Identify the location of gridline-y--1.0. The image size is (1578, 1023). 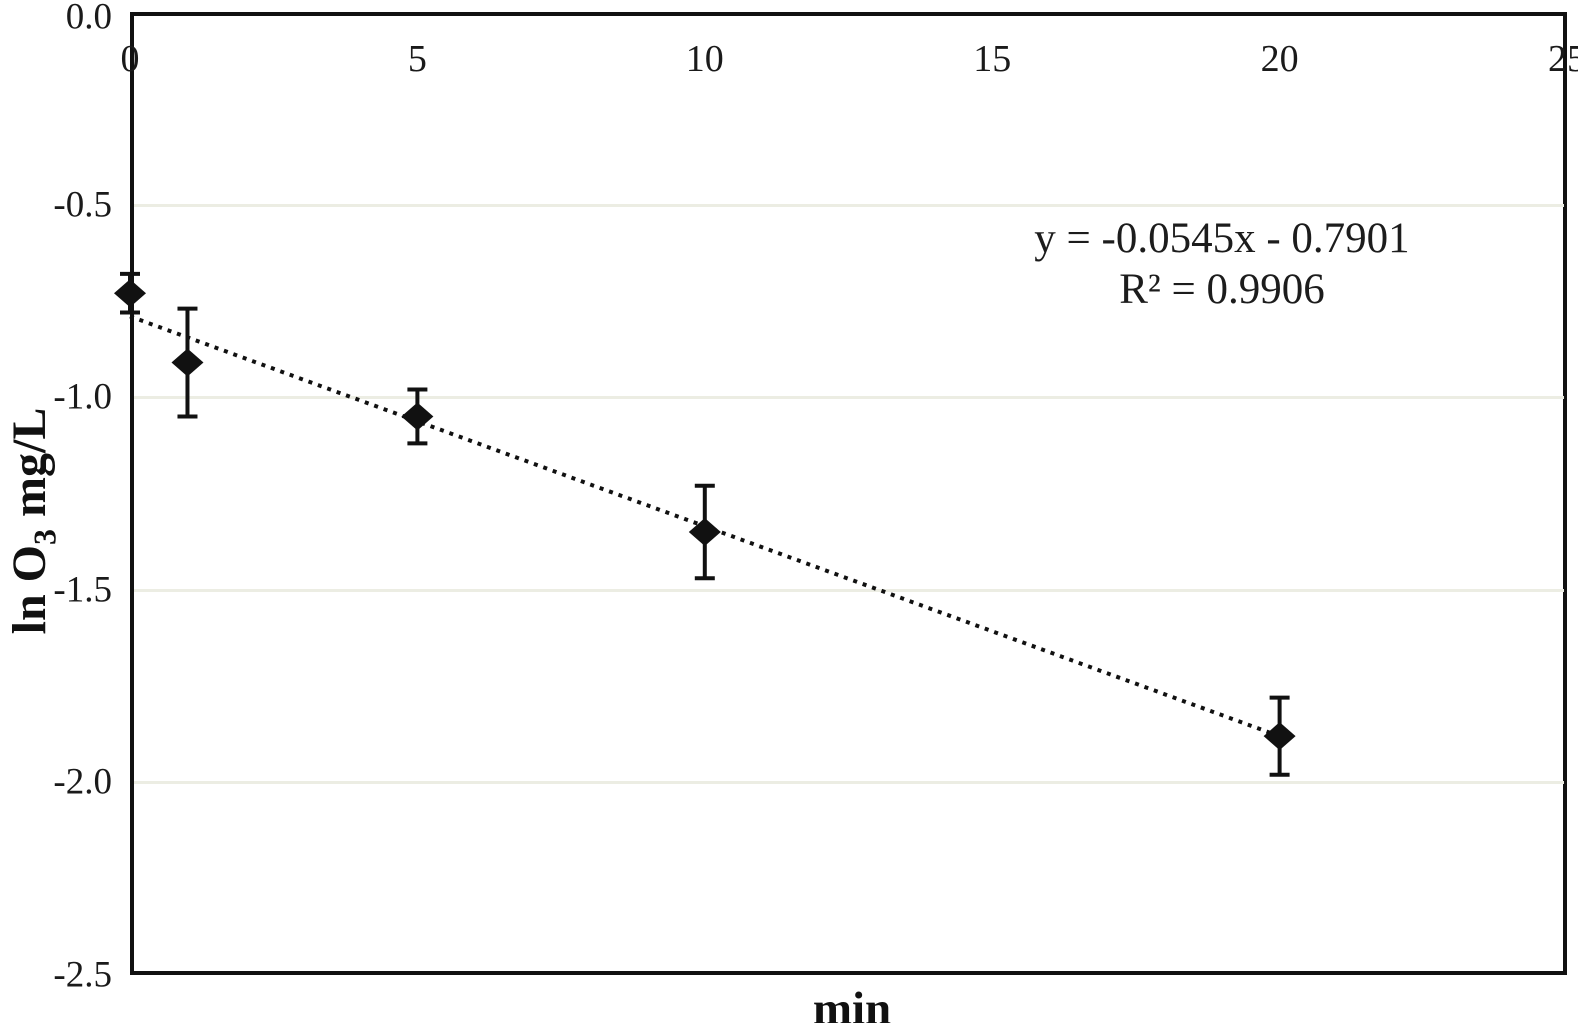
(849, 398).